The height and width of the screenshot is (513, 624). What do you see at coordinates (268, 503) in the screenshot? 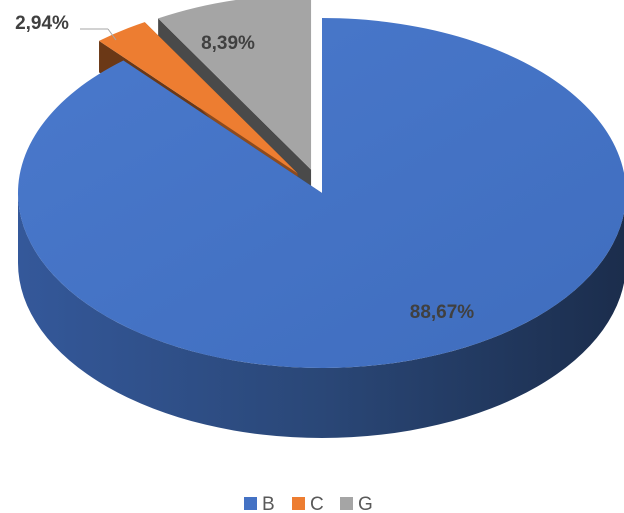
I see `legend-label-b: B` at bounding box center [268, 503].